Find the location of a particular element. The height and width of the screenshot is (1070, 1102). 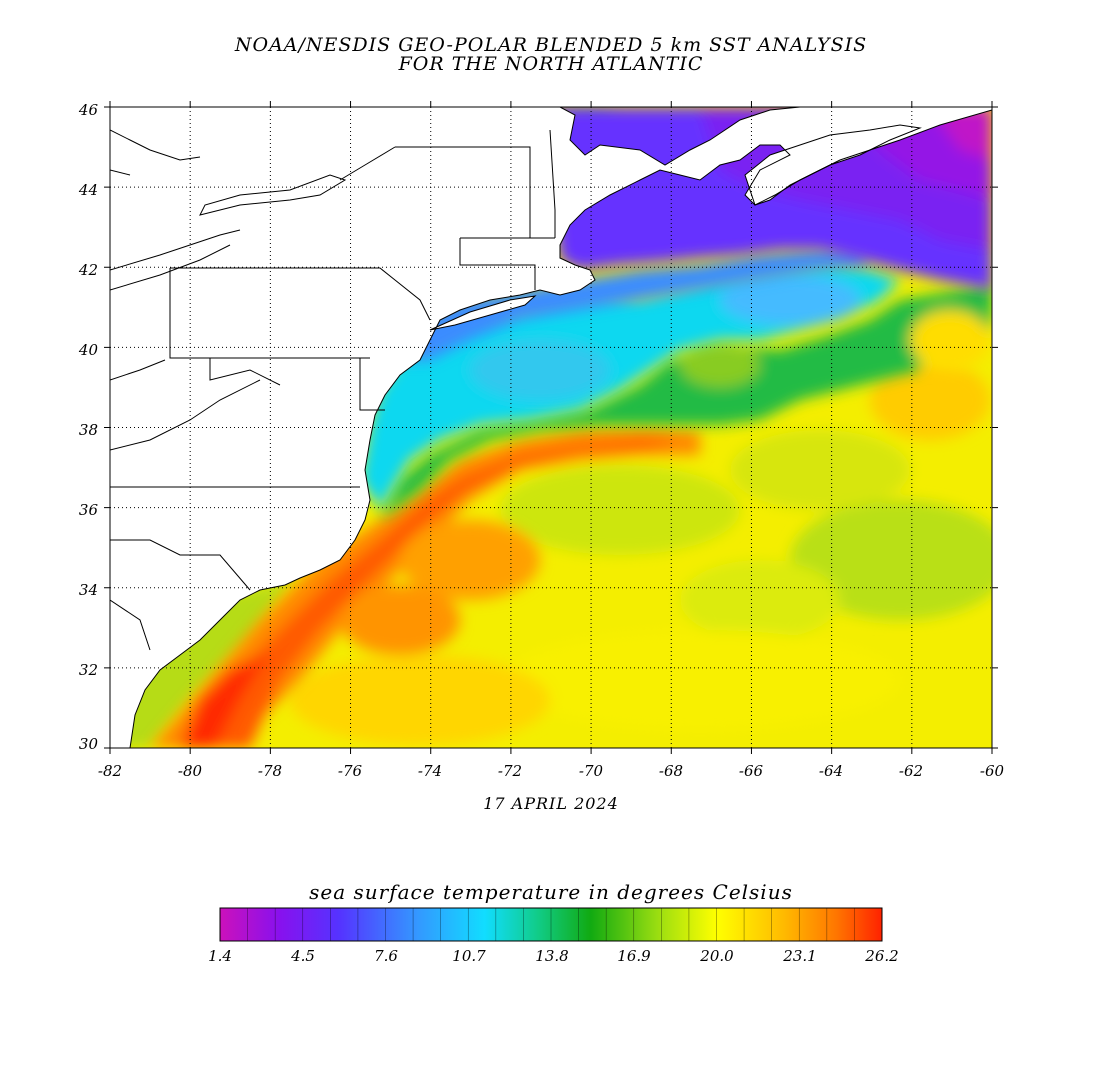

lat-label: 40 is located at coordinates (88, 350).